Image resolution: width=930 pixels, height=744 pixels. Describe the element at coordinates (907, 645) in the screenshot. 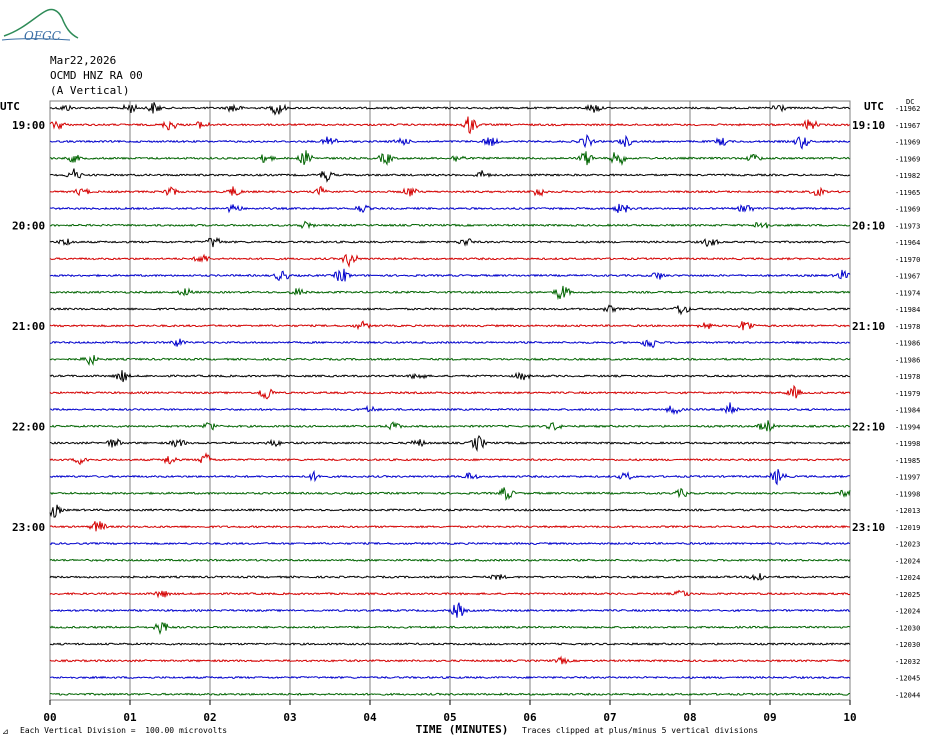

I see `dc-offset-label: -12030` at that location.